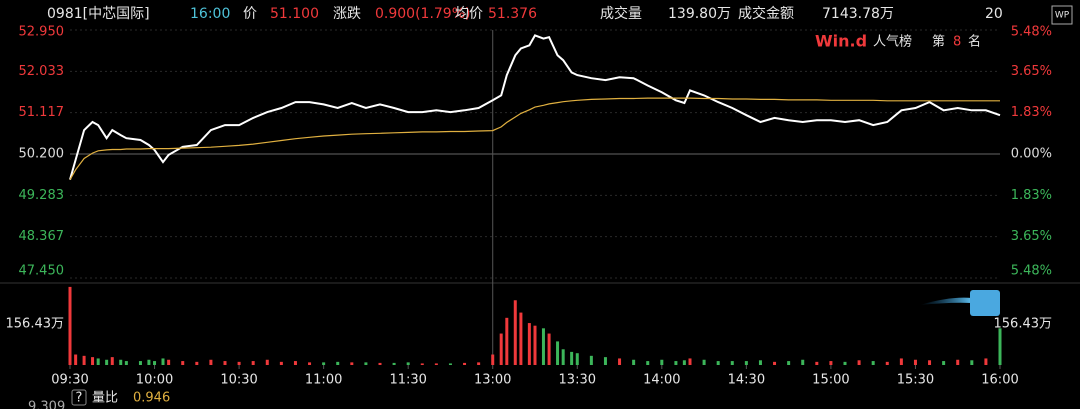  Describe the element at coordinates (994, 14) in the screenshot. I see `count: 20` at that location.